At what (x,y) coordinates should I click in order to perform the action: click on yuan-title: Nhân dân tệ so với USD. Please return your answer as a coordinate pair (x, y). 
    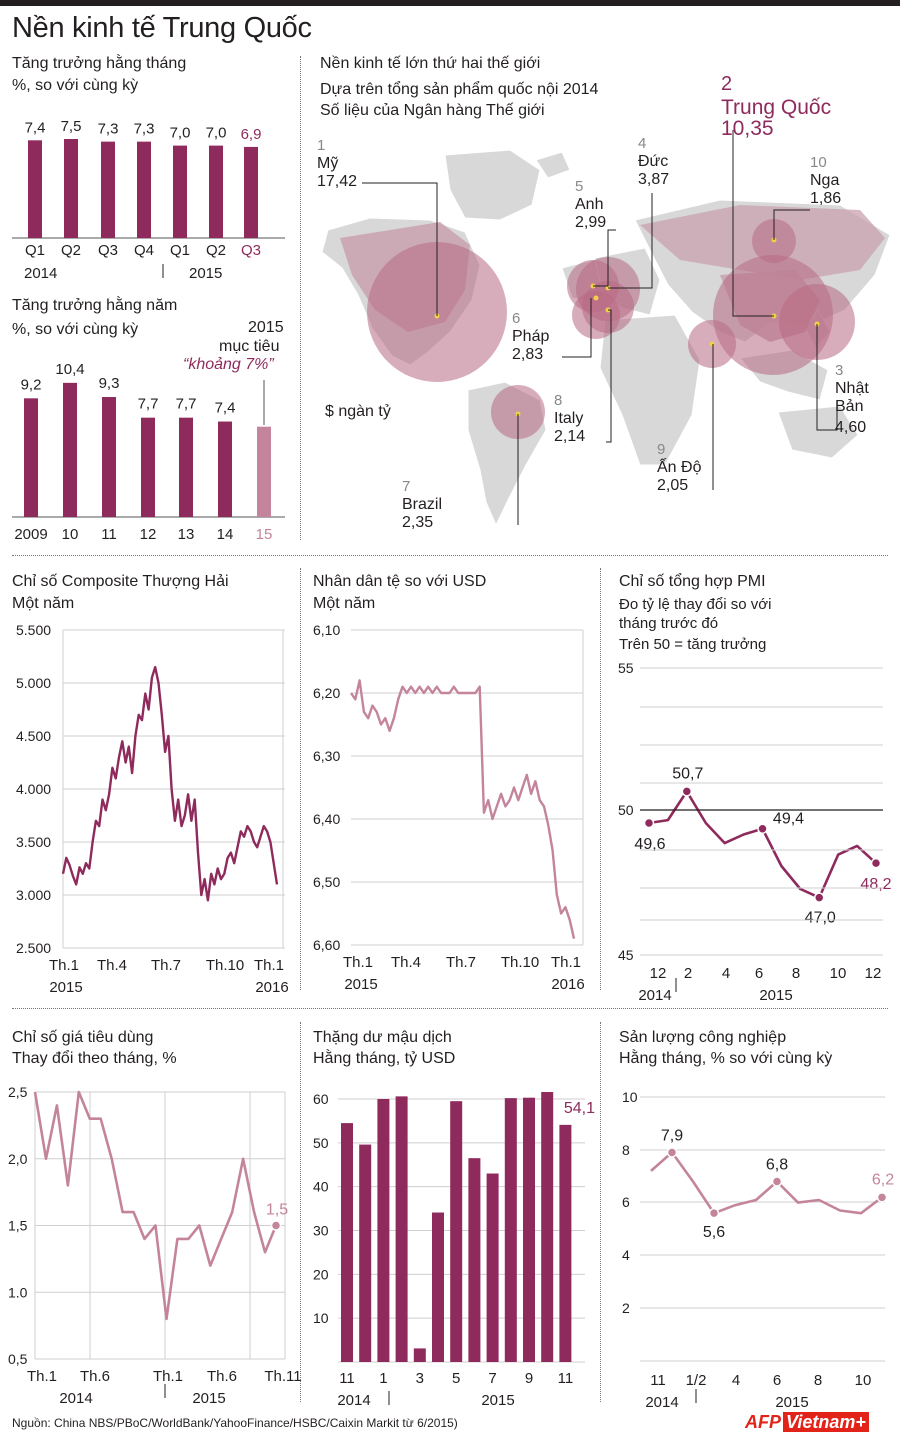
    Looking at the image, I should click on (400, 581).